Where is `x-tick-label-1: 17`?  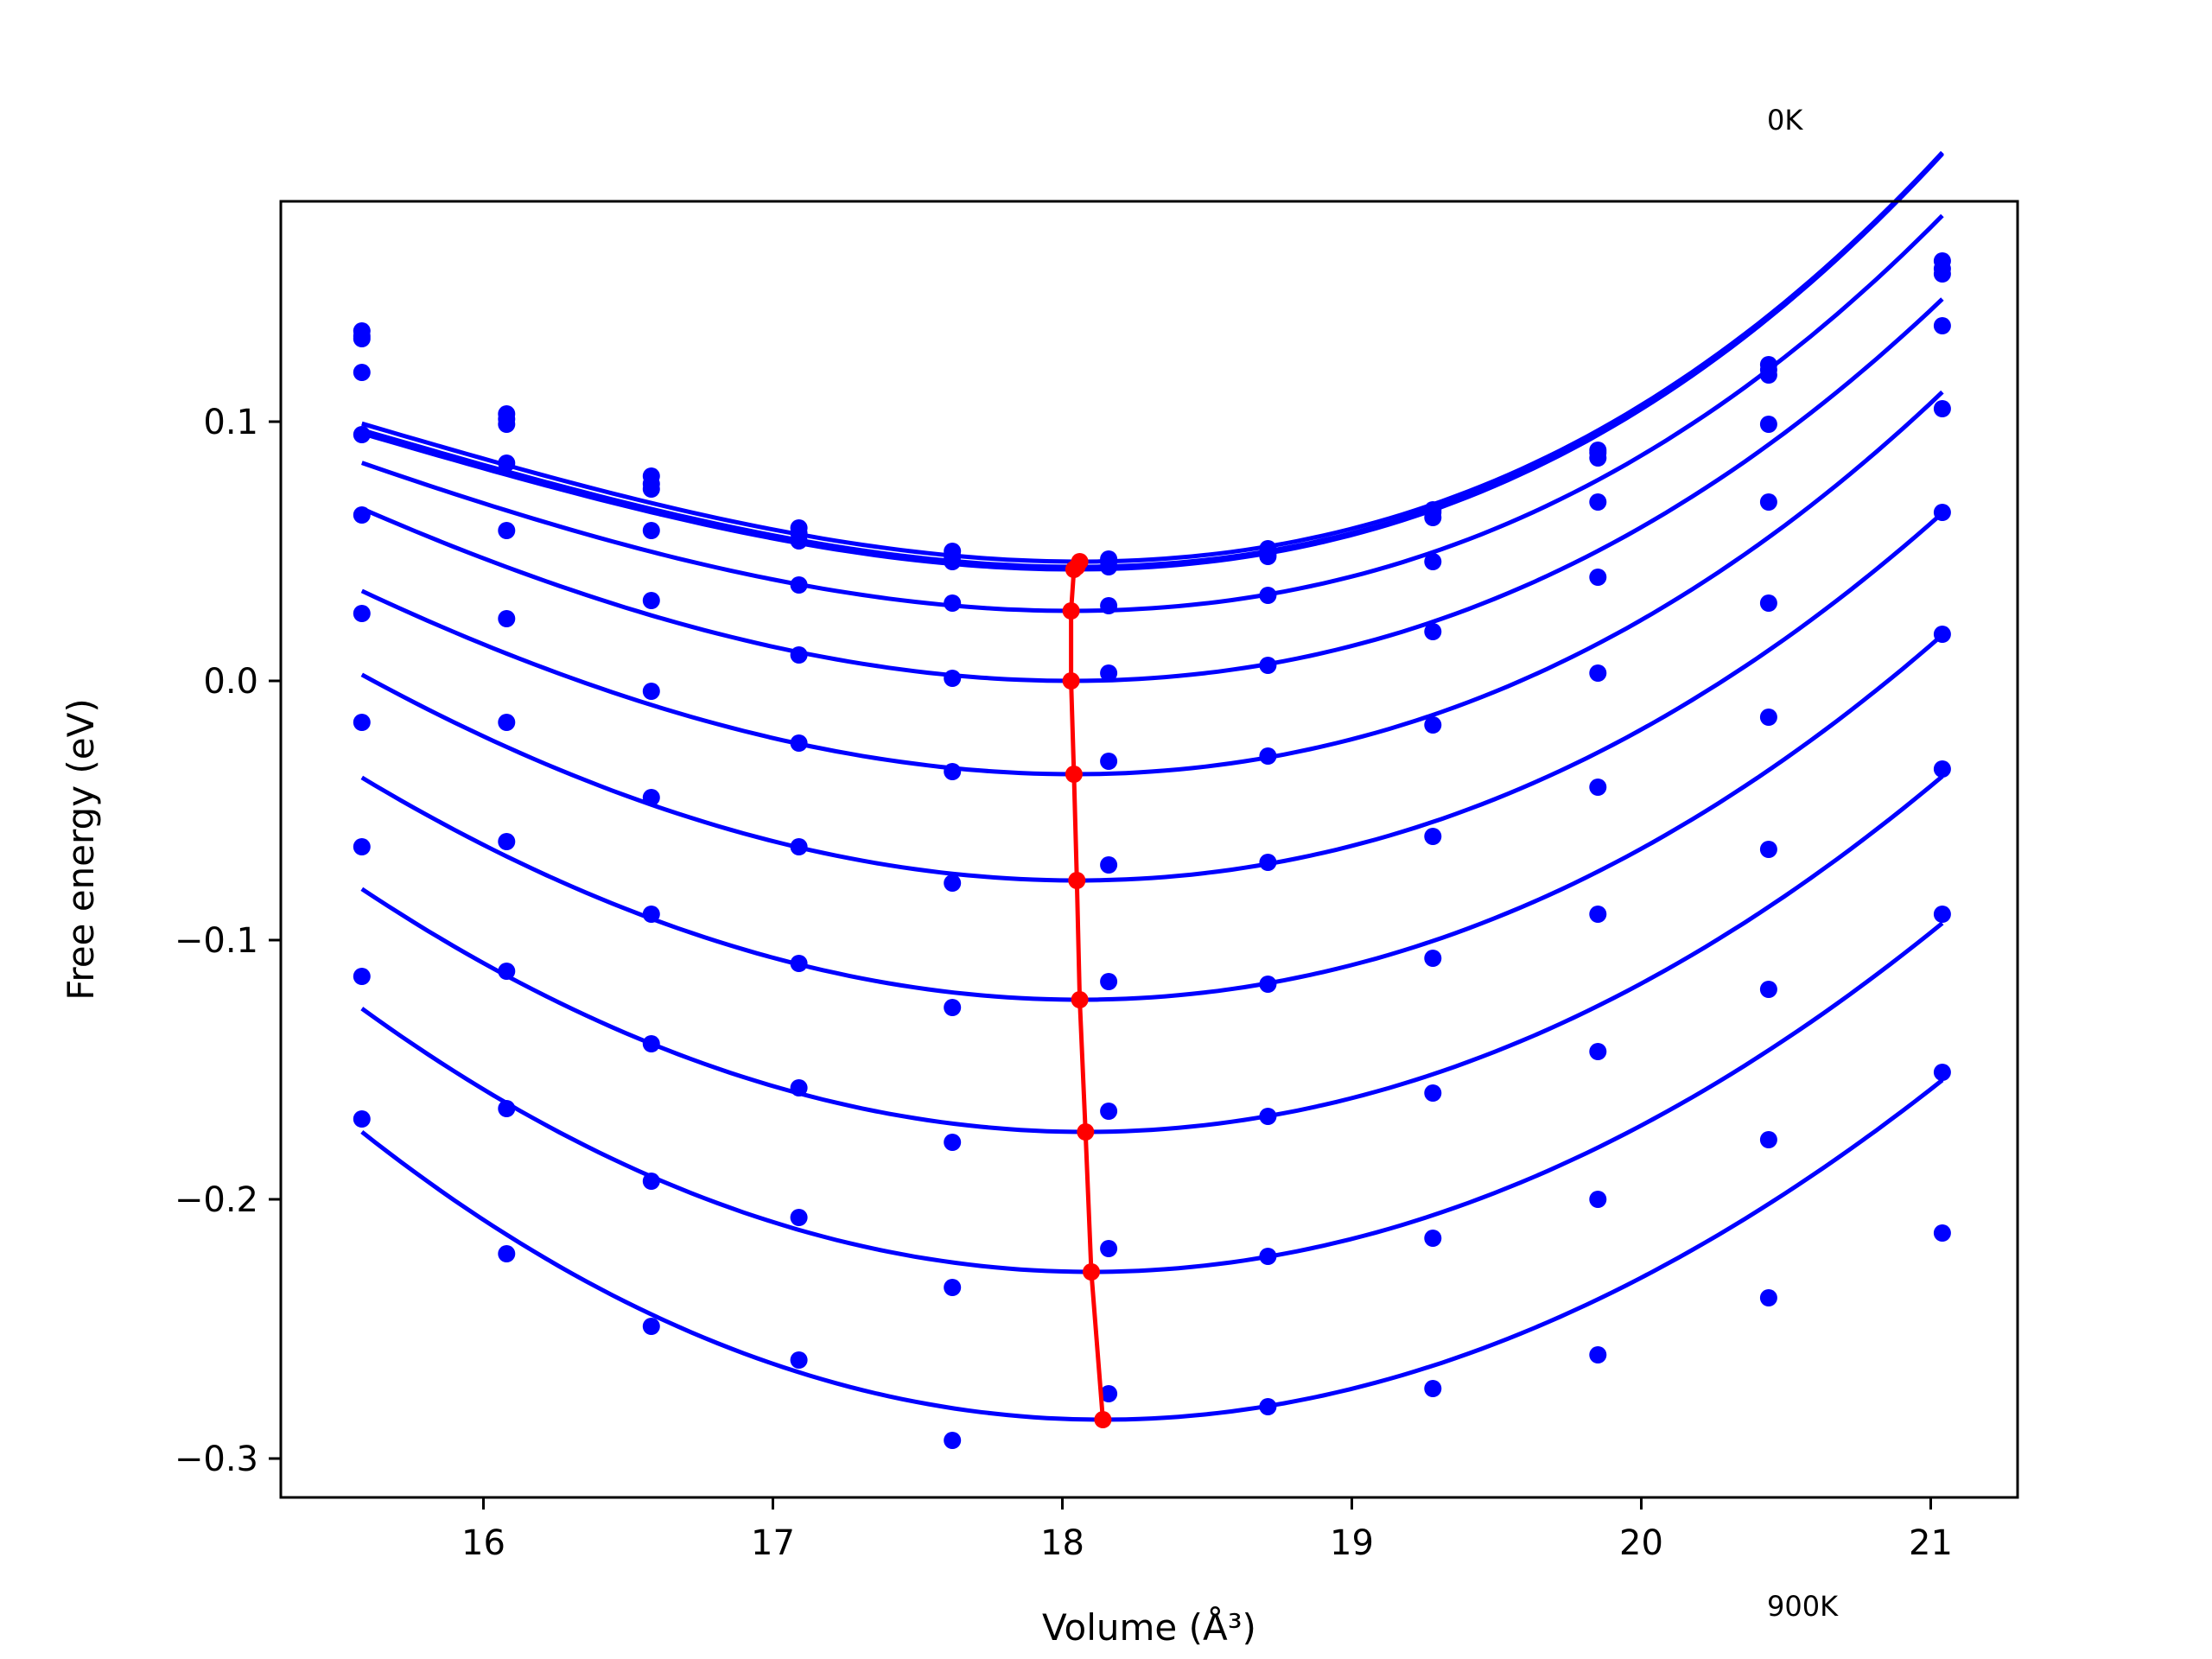
x-tick-label-1: 17 is located at coordinates (773, 1543).